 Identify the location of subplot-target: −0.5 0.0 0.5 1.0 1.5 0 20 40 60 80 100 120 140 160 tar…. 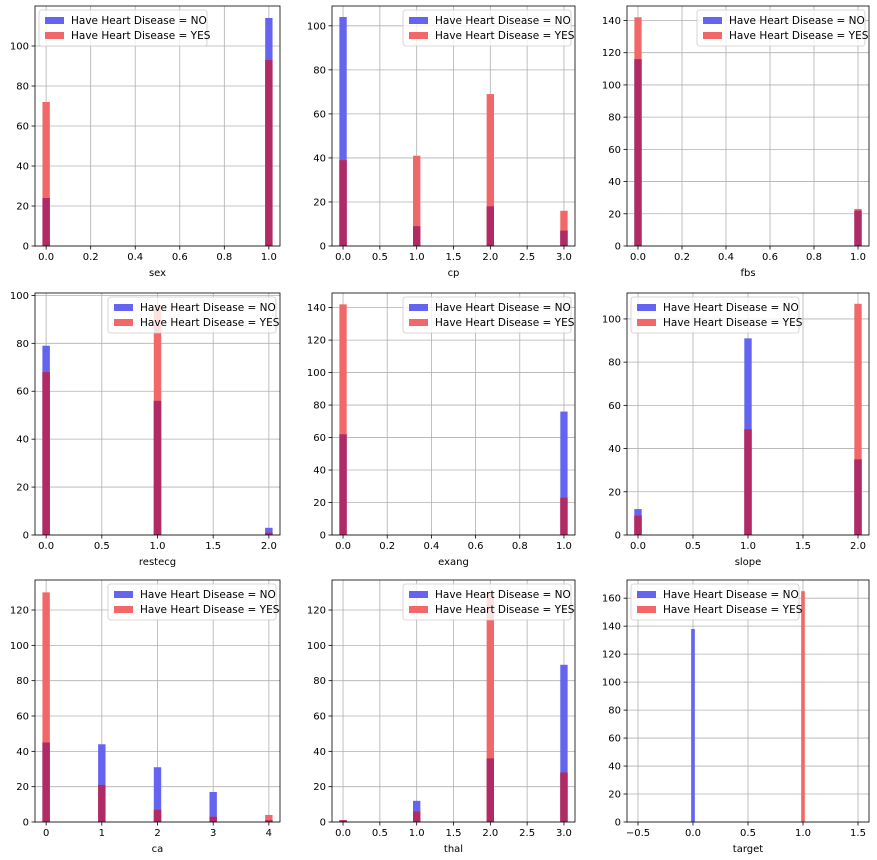
(736, 717).